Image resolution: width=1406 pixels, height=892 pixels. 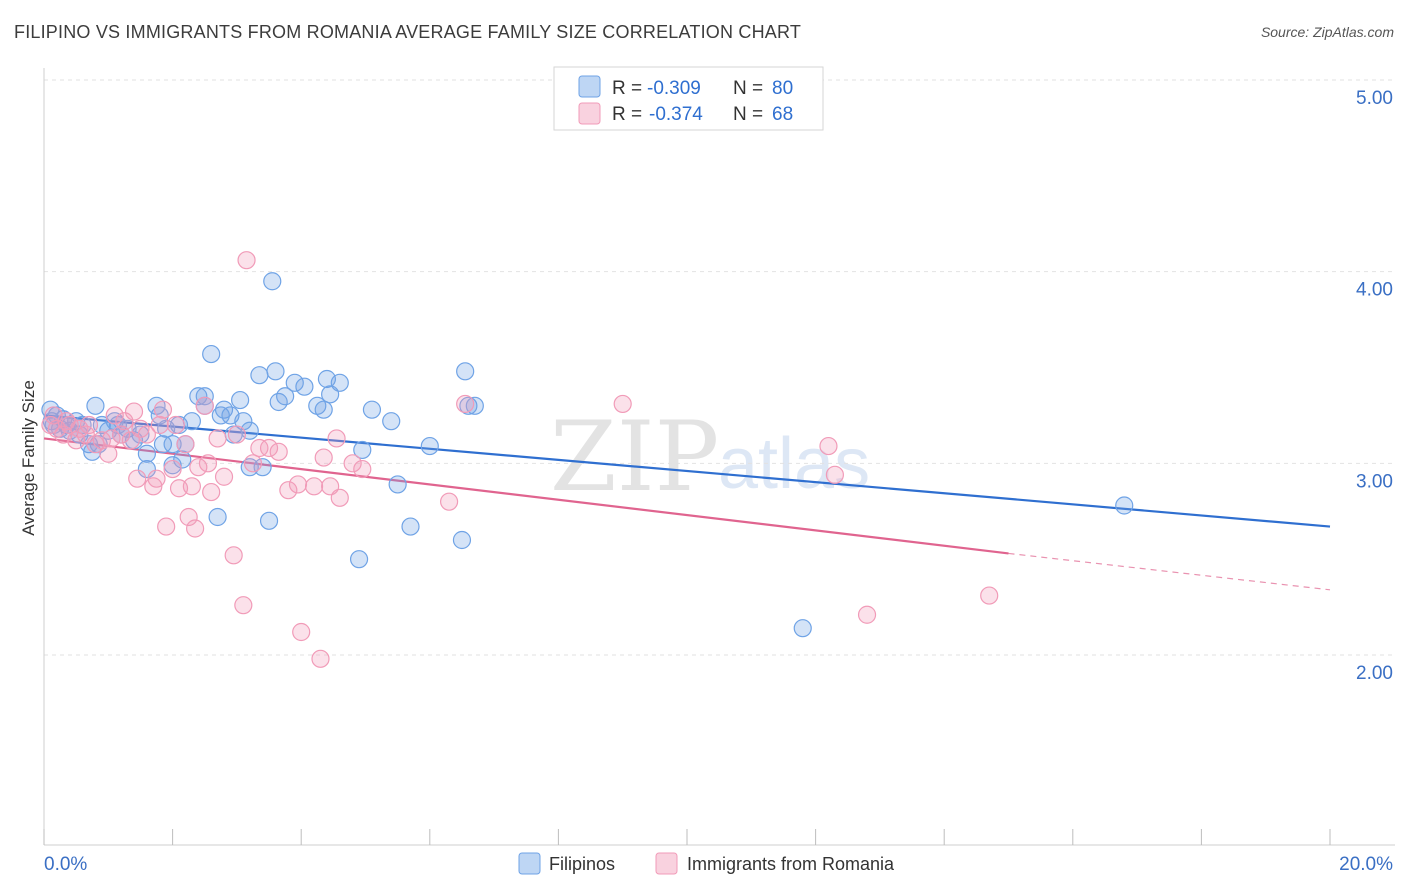 I want to click on x-tick-label: 0.0%, so click(x=65, y=864).